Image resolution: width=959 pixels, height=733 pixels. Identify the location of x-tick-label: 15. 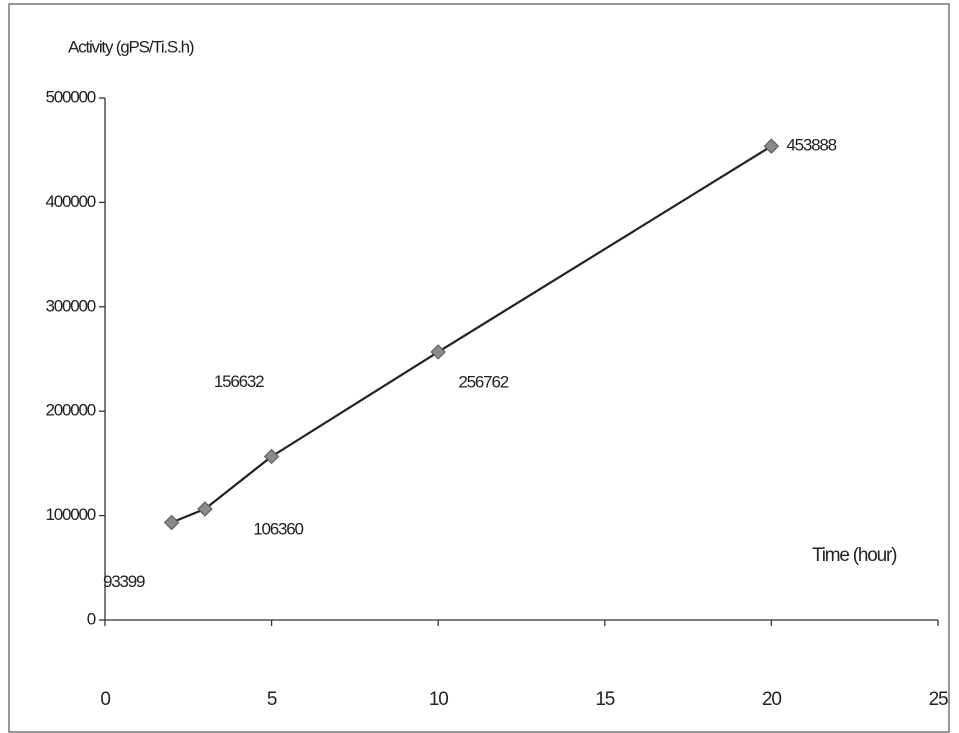
(604, 699).